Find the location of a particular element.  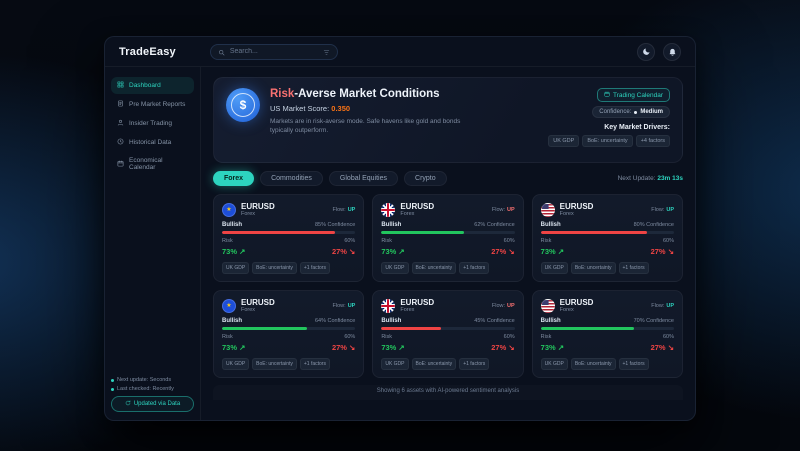

search-box is located at coordinates (273, 52).